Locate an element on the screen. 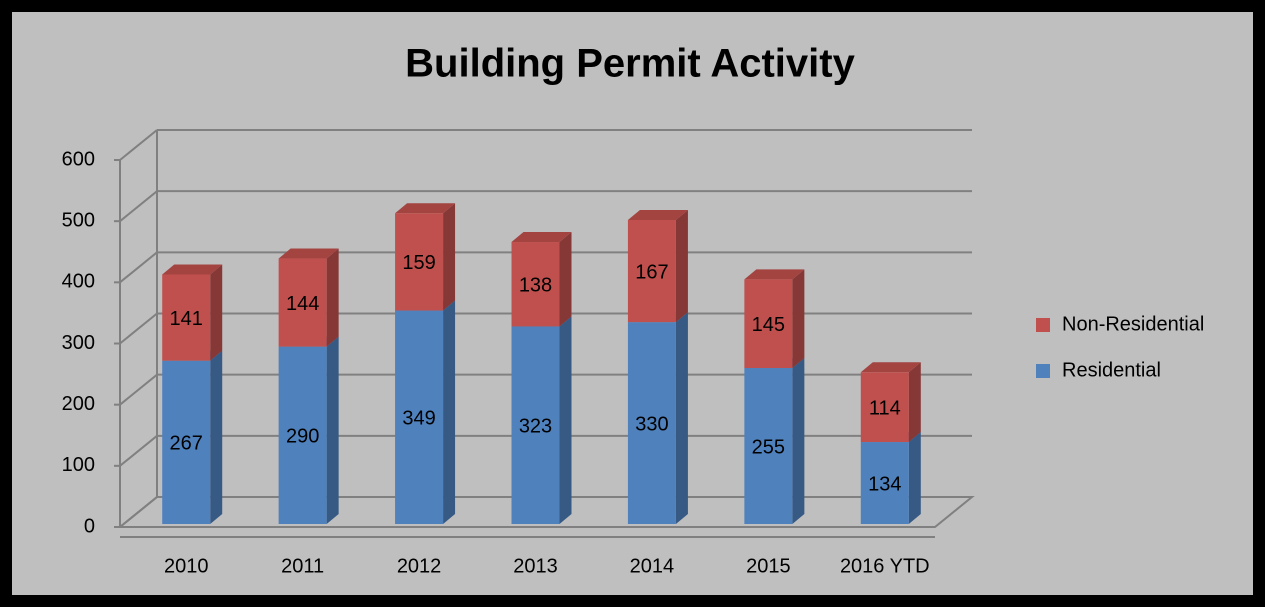 This screenshot has height=612, width=1265. data-label: 138 is located at coordinates (535, 286).